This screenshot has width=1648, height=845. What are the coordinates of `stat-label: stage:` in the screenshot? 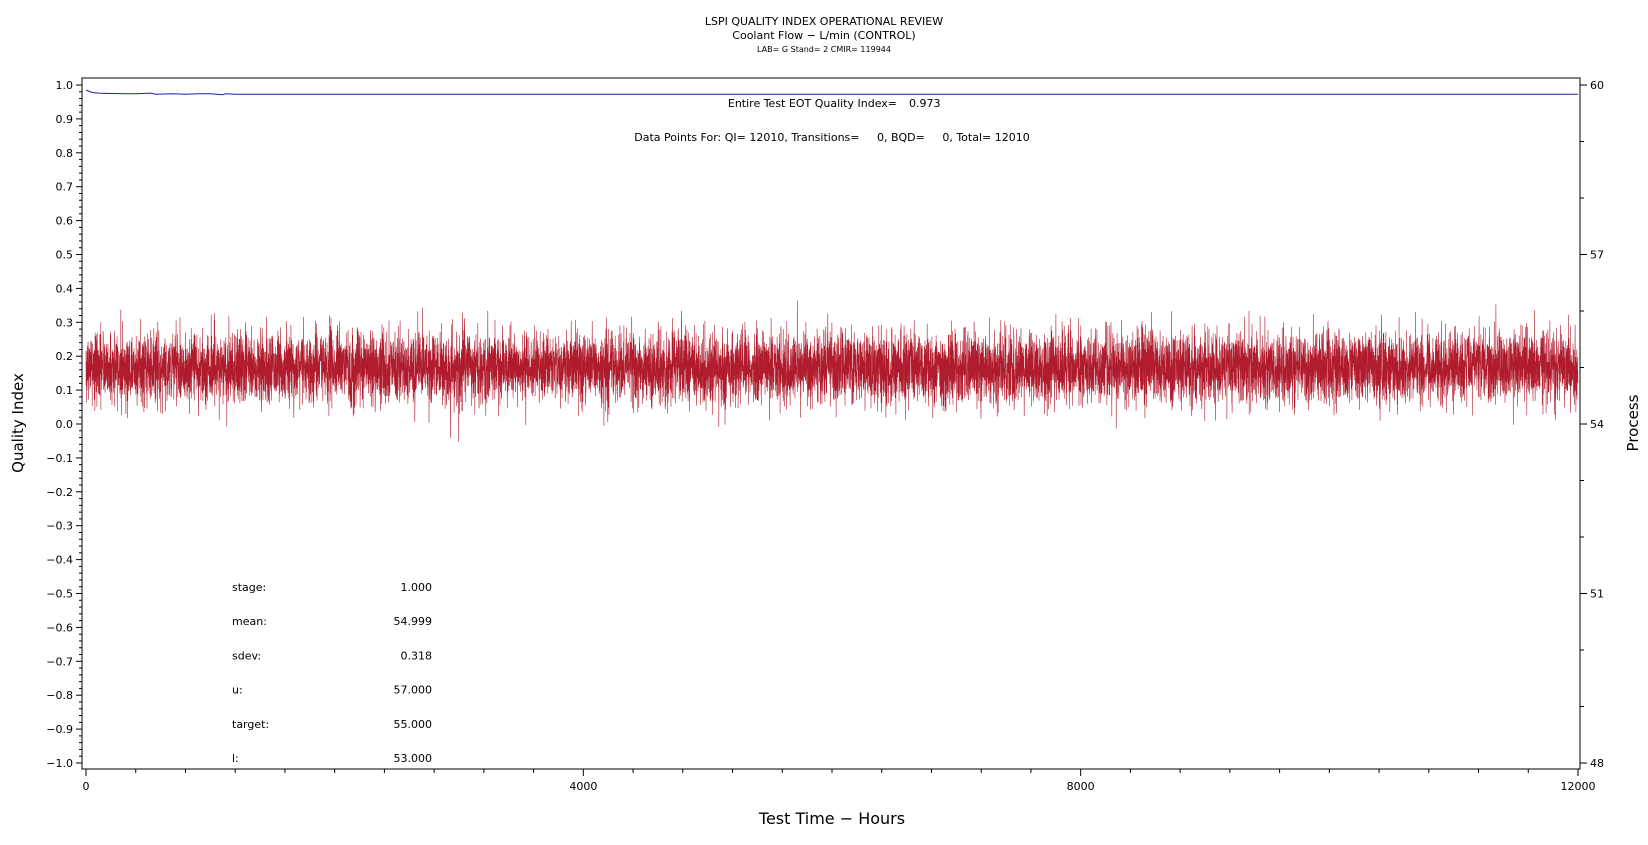 It's located at (249, 587).